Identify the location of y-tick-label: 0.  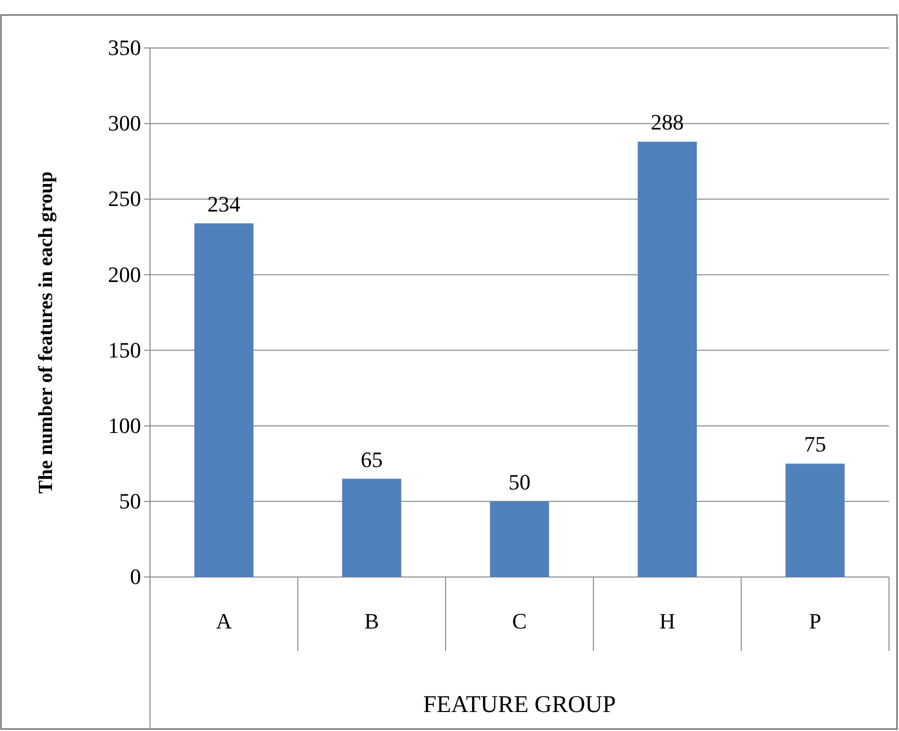
(135, 577).